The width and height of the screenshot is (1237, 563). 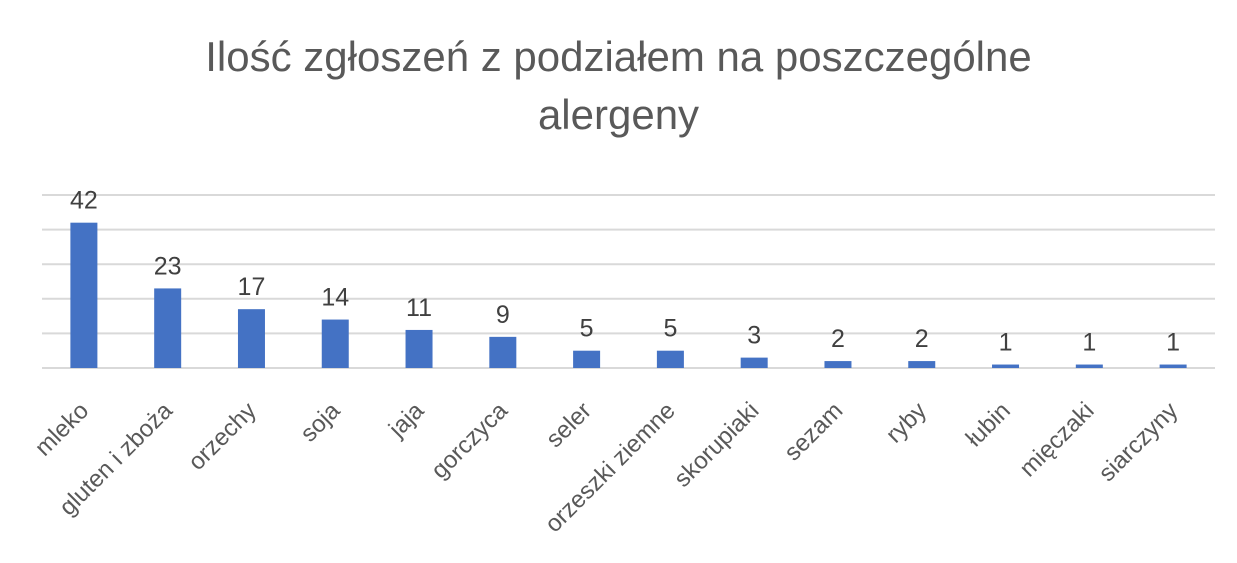 I want to click on category-tick-label: jaja, so click(x=406, y=420).